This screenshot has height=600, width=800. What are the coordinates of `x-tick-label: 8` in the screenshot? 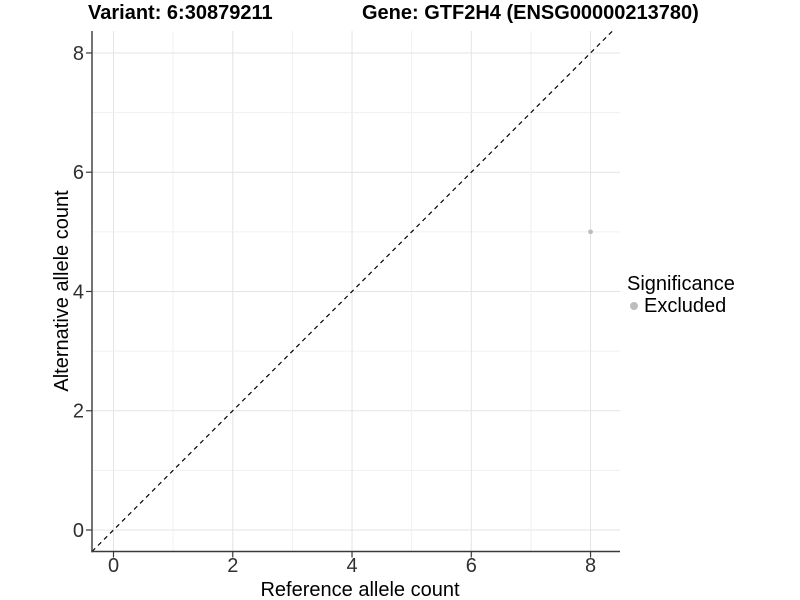 It's located at (590, 566).